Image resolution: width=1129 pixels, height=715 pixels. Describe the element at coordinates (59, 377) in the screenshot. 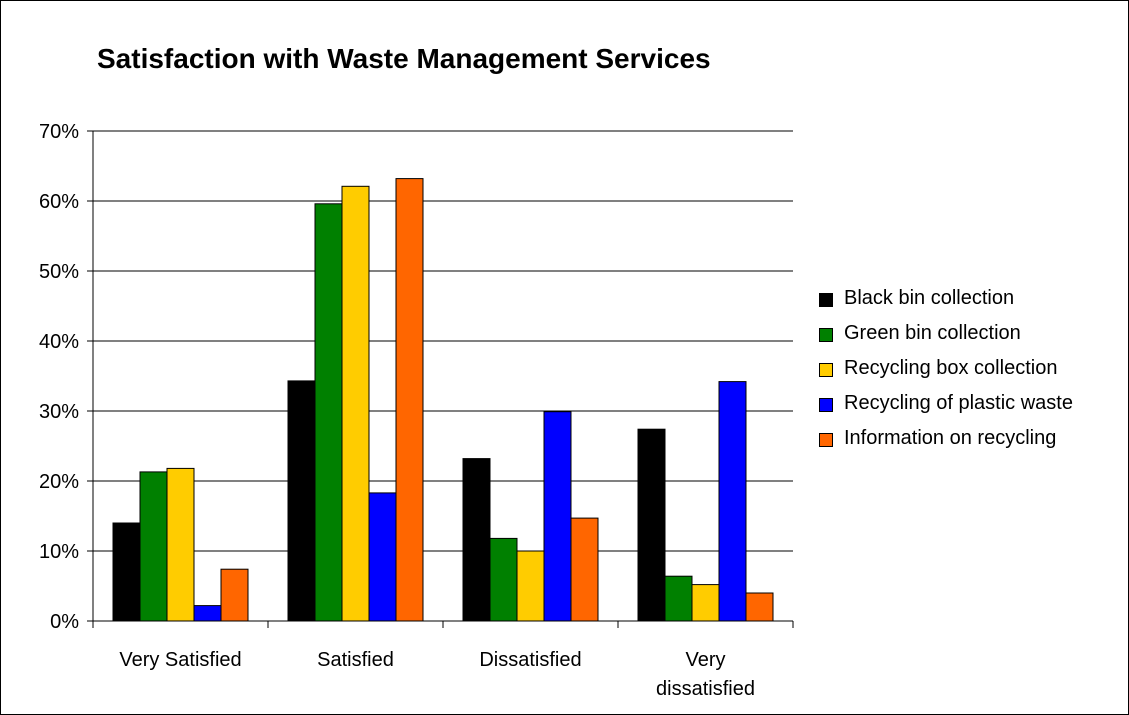

I see `y-tick-labels: 0% 10% 20% 30% 40% 50% 60% 70%` at that location.